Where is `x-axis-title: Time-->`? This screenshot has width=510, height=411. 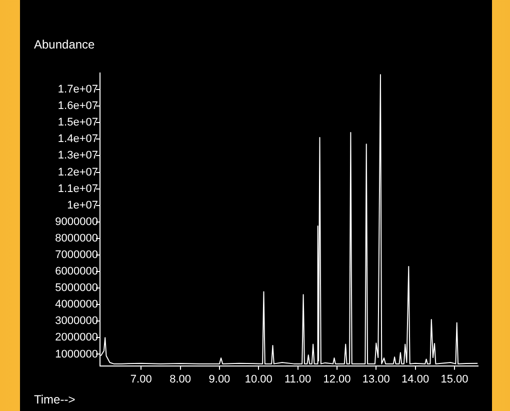
x-axis-title: Time--> is located at coordinates (55, 399).